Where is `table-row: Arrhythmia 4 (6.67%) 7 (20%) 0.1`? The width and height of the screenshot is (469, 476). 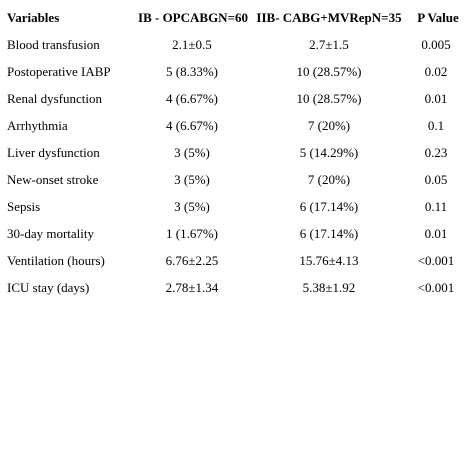
table-row: Arrhythmia 4 (6.67%) 7 (20%) 0.1 is located at coordinates (234, 126).